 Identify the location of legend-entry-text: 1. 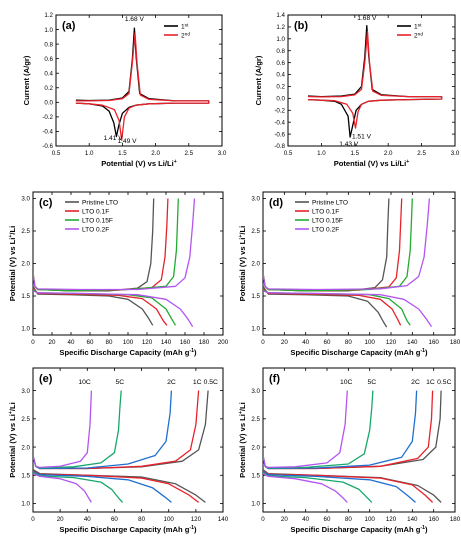
(416, 26).